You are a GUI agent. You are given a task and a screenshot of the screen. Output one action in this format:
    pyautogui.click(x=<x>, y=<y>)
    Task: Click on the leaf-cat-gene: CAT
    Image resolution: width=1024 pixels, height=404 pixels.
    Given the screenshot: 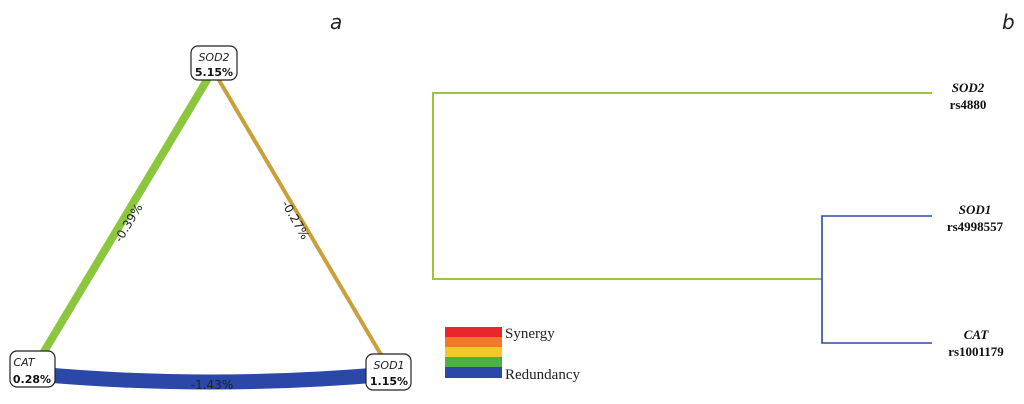 What is the action you would take?
    pyautogui.click(x=977, y=334)
    